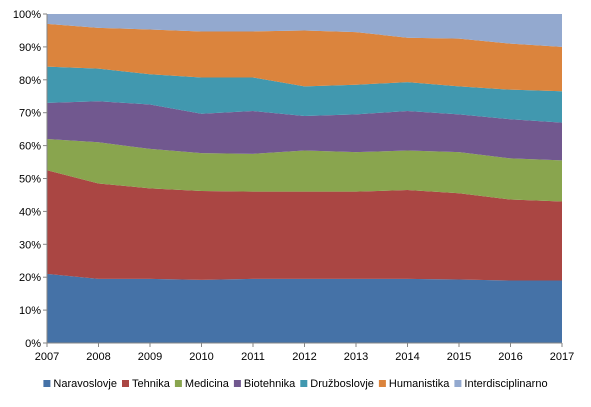 The height and width of the screenshot is (407, 591). I want to click on x-tick-label: 2016, so click(510, 357).